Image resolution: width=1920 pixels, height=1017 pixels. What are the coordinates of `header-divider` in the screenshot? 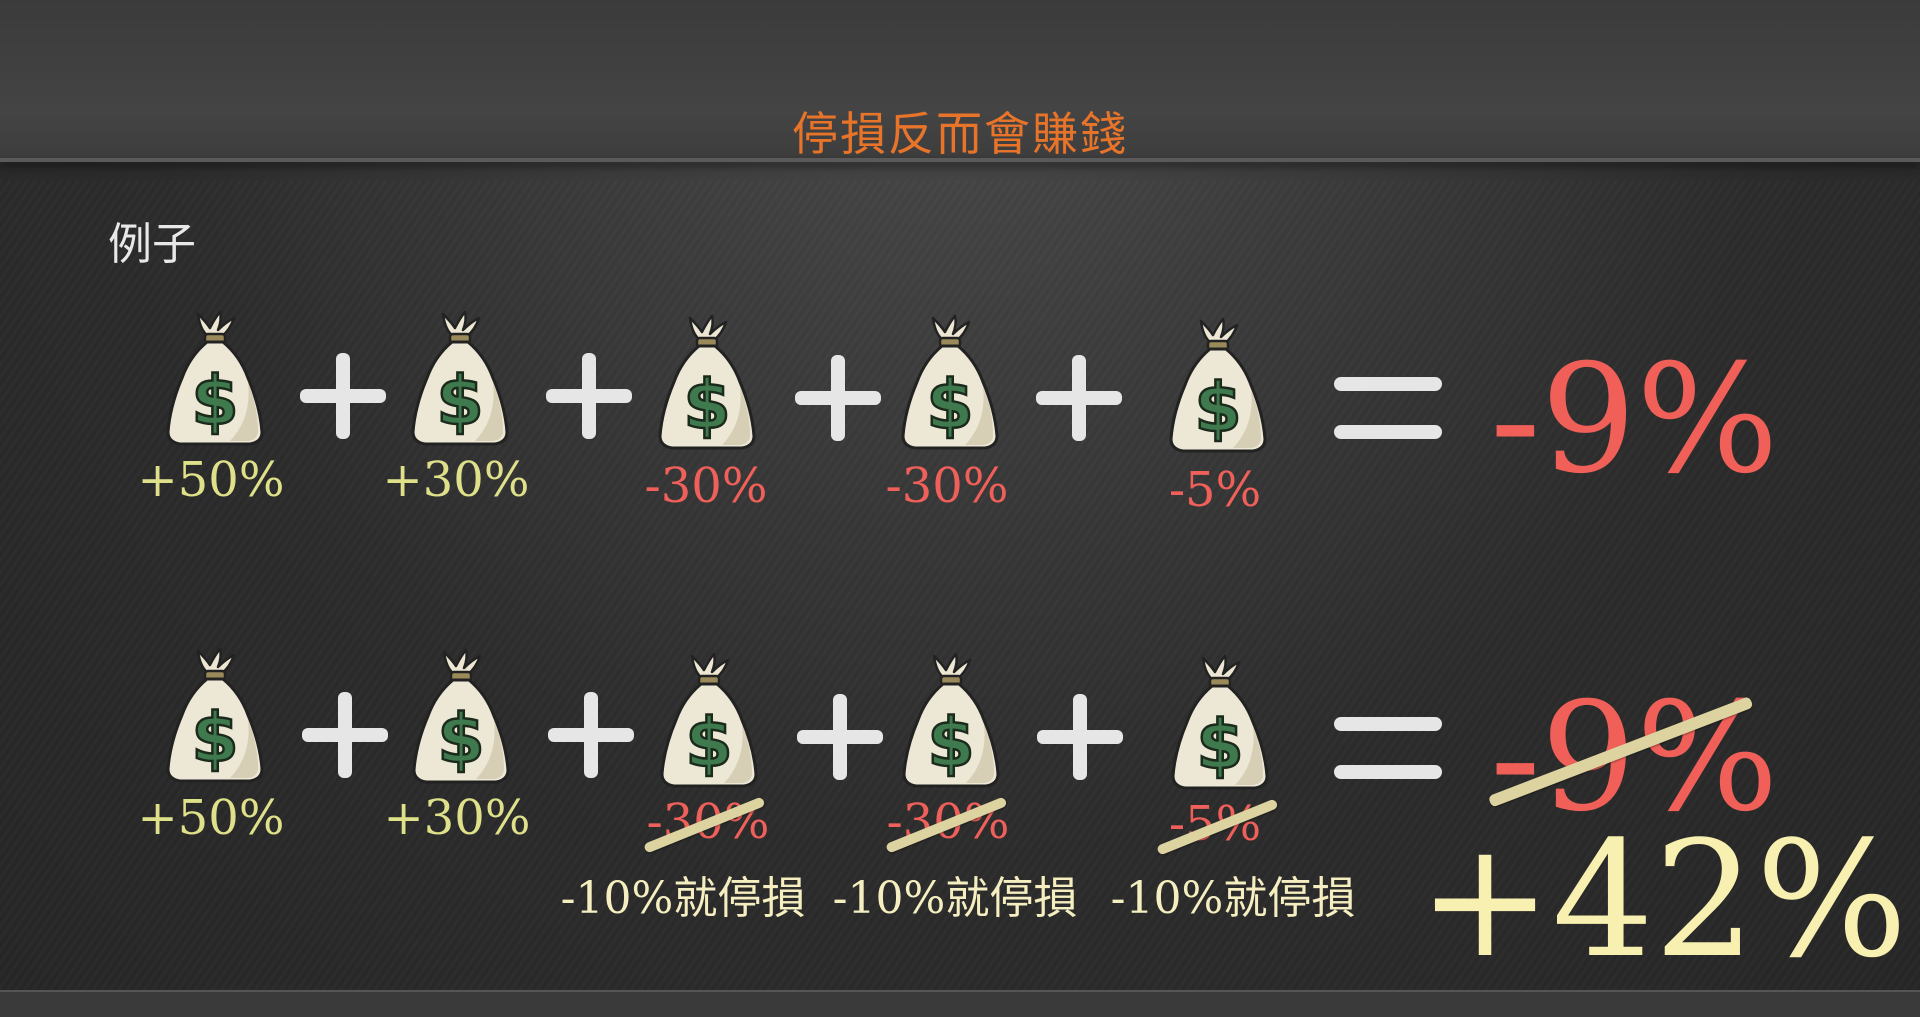 It's located at (960, 160).